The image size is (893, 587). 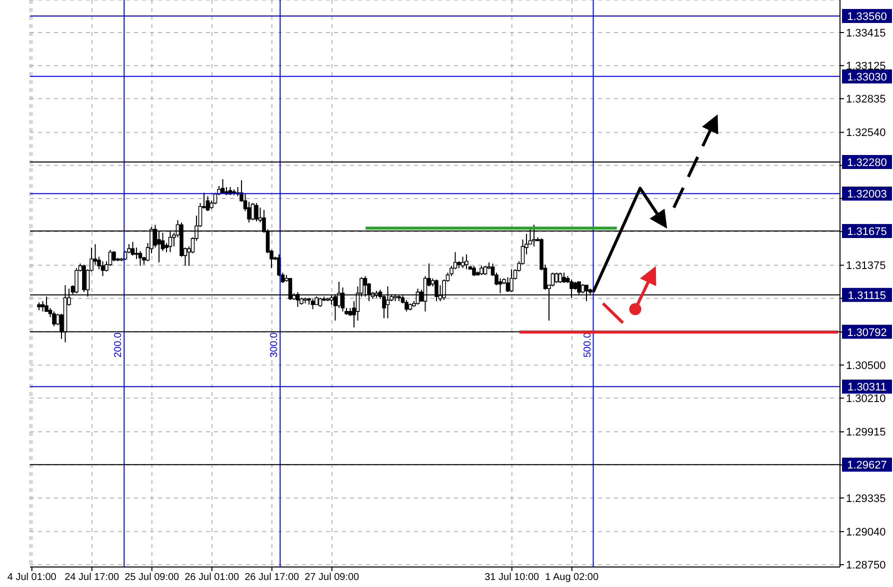 I want to click on annotation: 200.0, so click(x=118, y=345).